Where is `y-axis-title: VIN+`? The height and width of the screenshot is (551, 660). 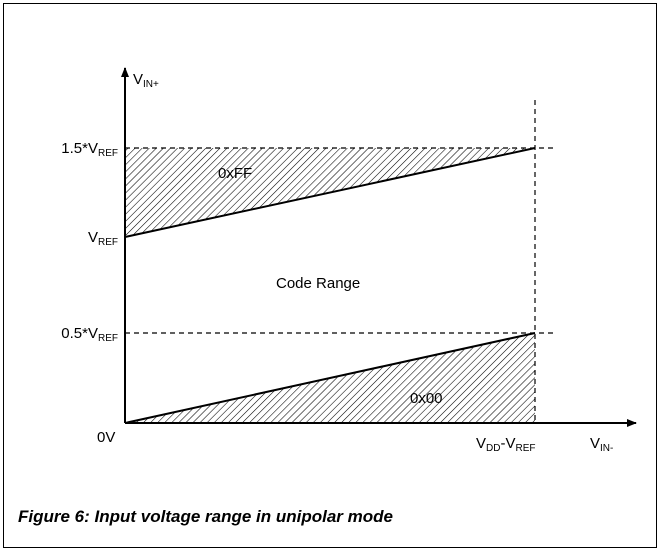
y-axis-title: VIN+ is located at coordinates (146, 80).